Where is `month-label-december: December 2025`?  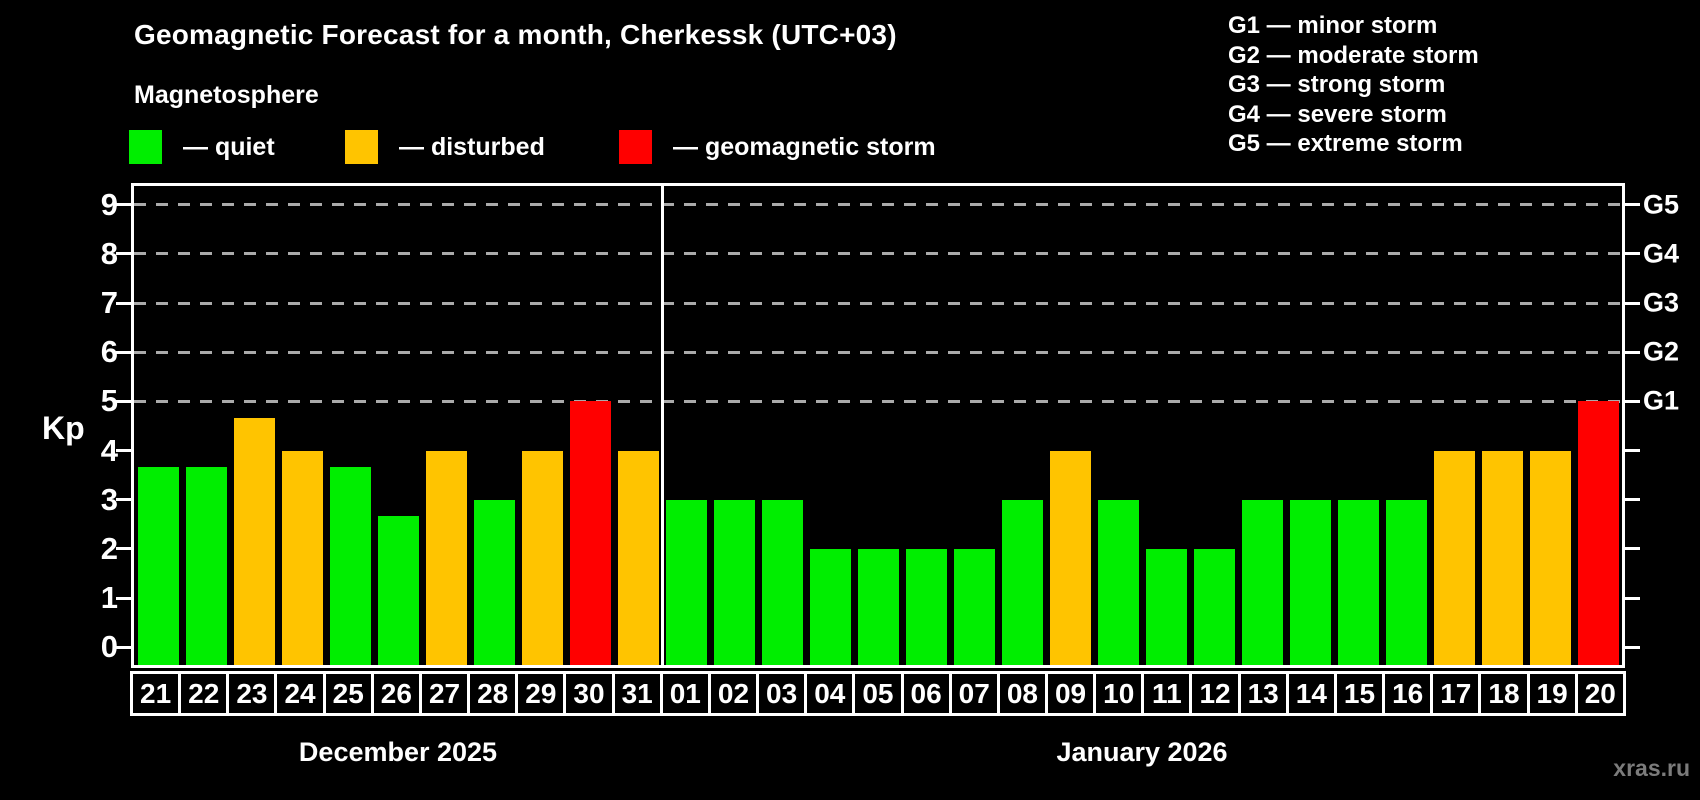 month-label-december: December 2025 is located at coordinates (398, 752).